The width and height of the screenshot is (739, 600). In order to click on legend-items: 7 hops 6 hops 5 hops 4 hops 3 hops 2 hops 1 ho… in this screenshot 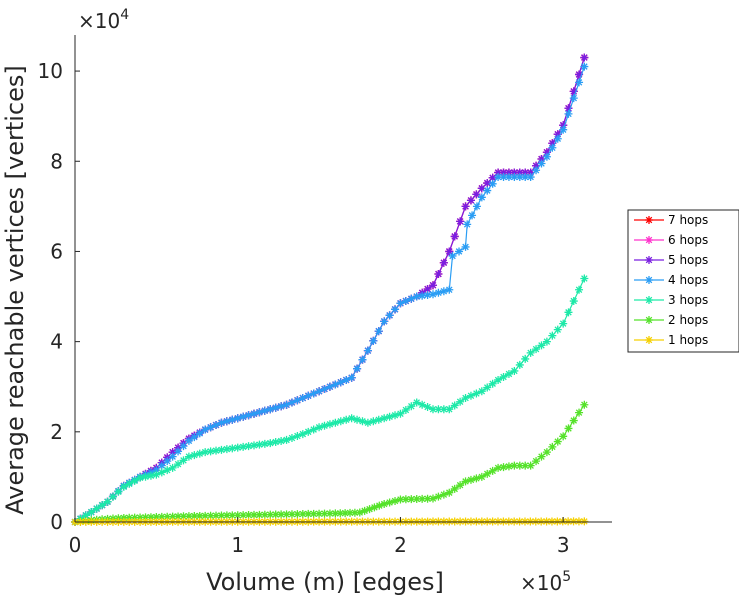, I will do `click(671, 280)`.